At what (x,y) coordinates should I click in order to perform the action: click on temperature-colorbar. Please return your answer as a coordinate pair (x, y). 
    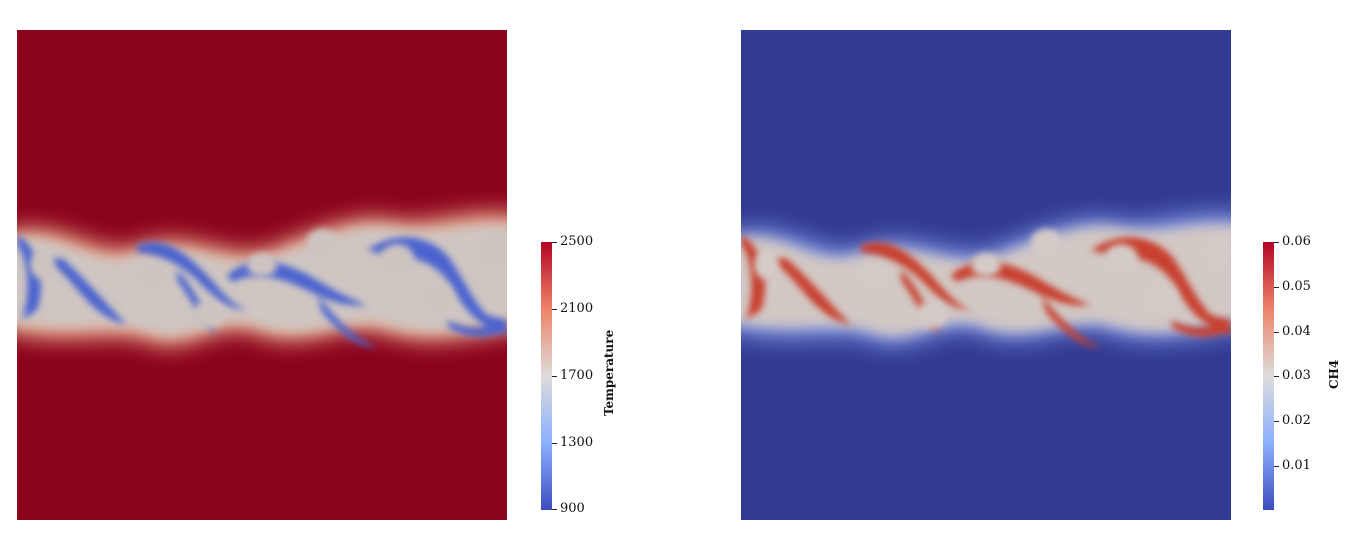
    Looking at the image, I should click on (546, 376).